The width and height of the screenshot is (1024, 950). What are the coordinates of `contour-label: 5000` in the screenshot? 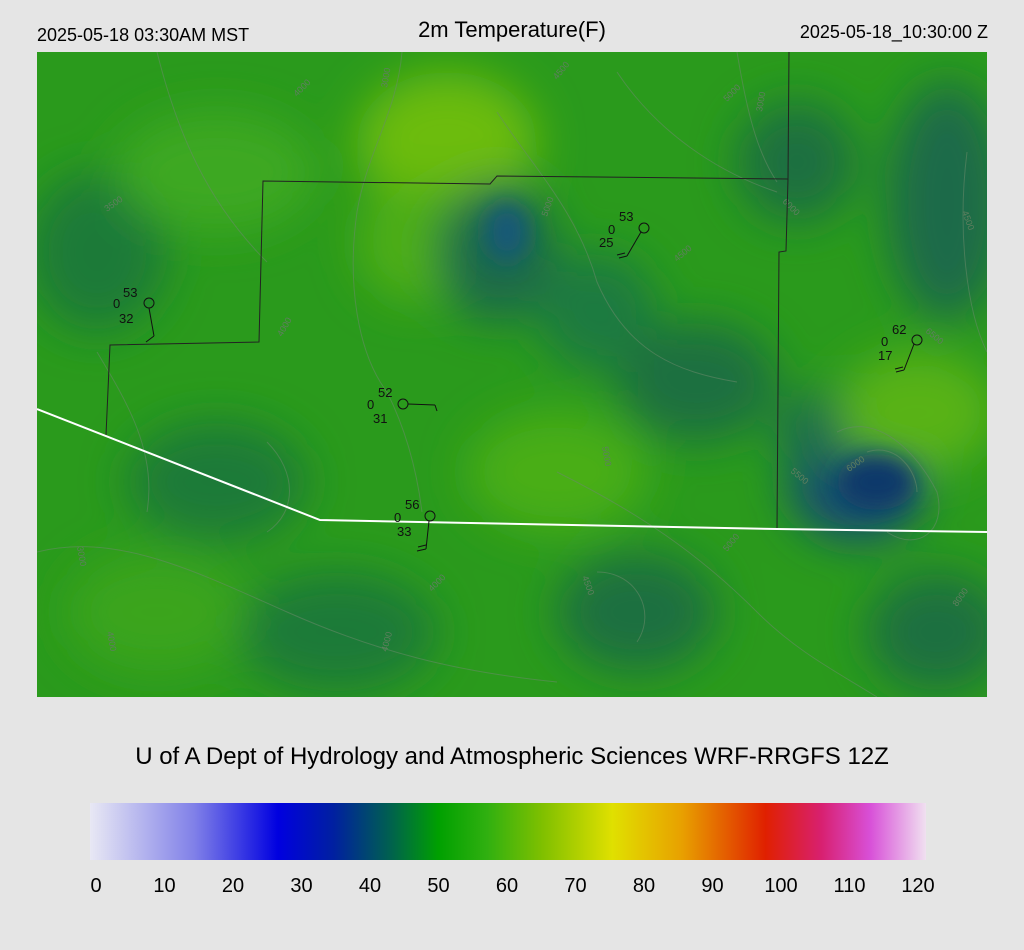 It's located at (606, 456).